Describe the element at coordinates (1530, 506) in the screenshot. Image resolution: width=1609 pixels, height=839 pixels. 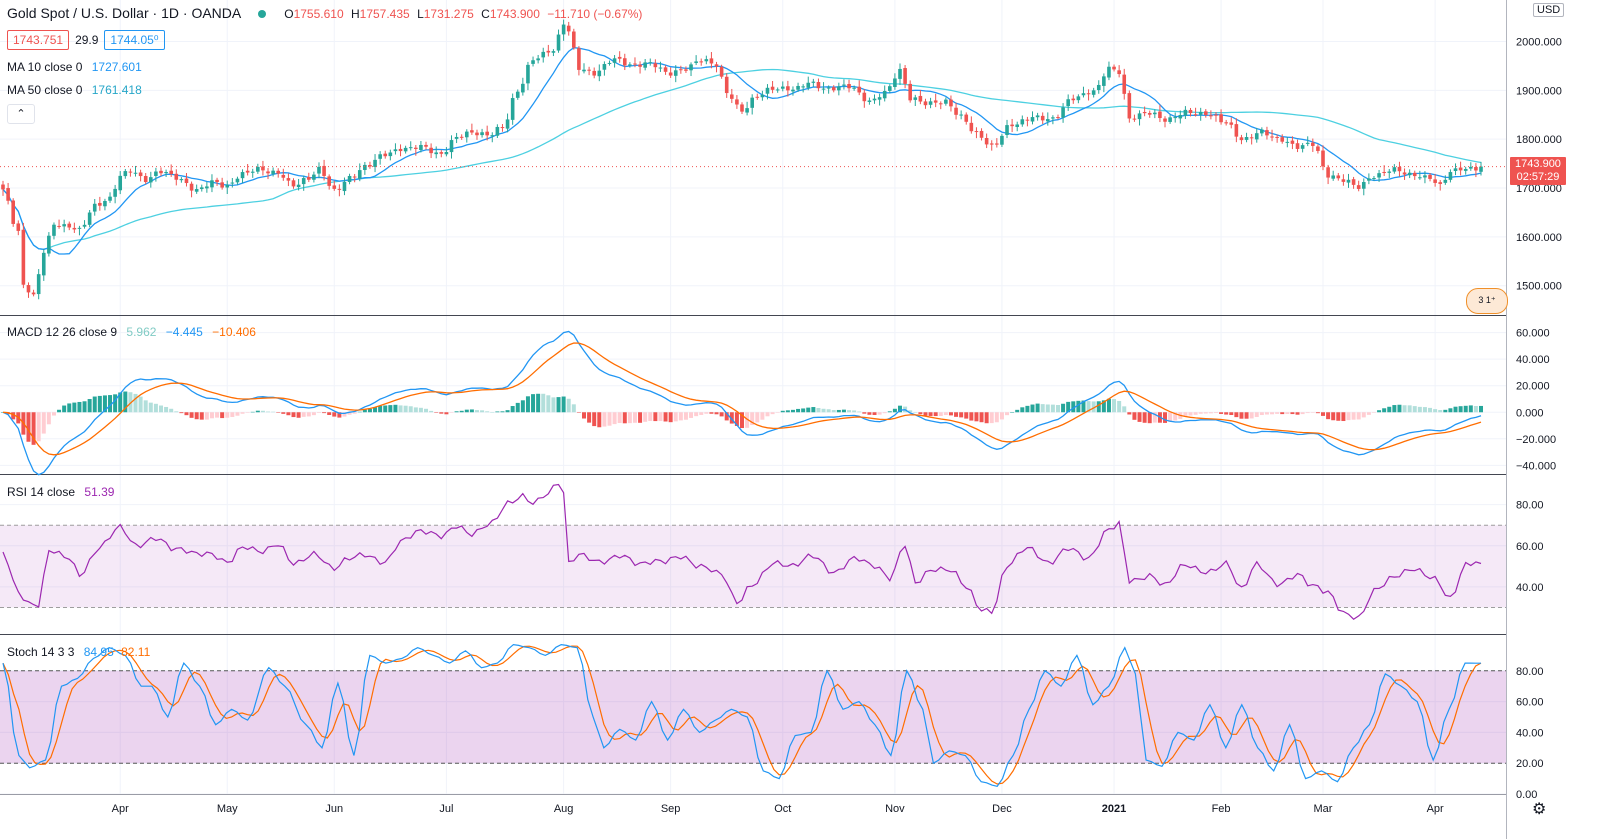
I see `y-tick-label: 80.00` at that location.